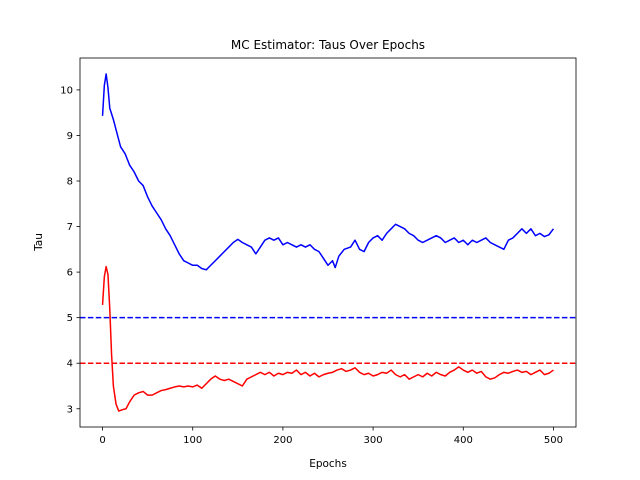 The image size is (640, 480). What do you see at coordinates (70, 364) in the screenshot?
I see `y-tick-label-4: 4` at bounding box center [70, 364].